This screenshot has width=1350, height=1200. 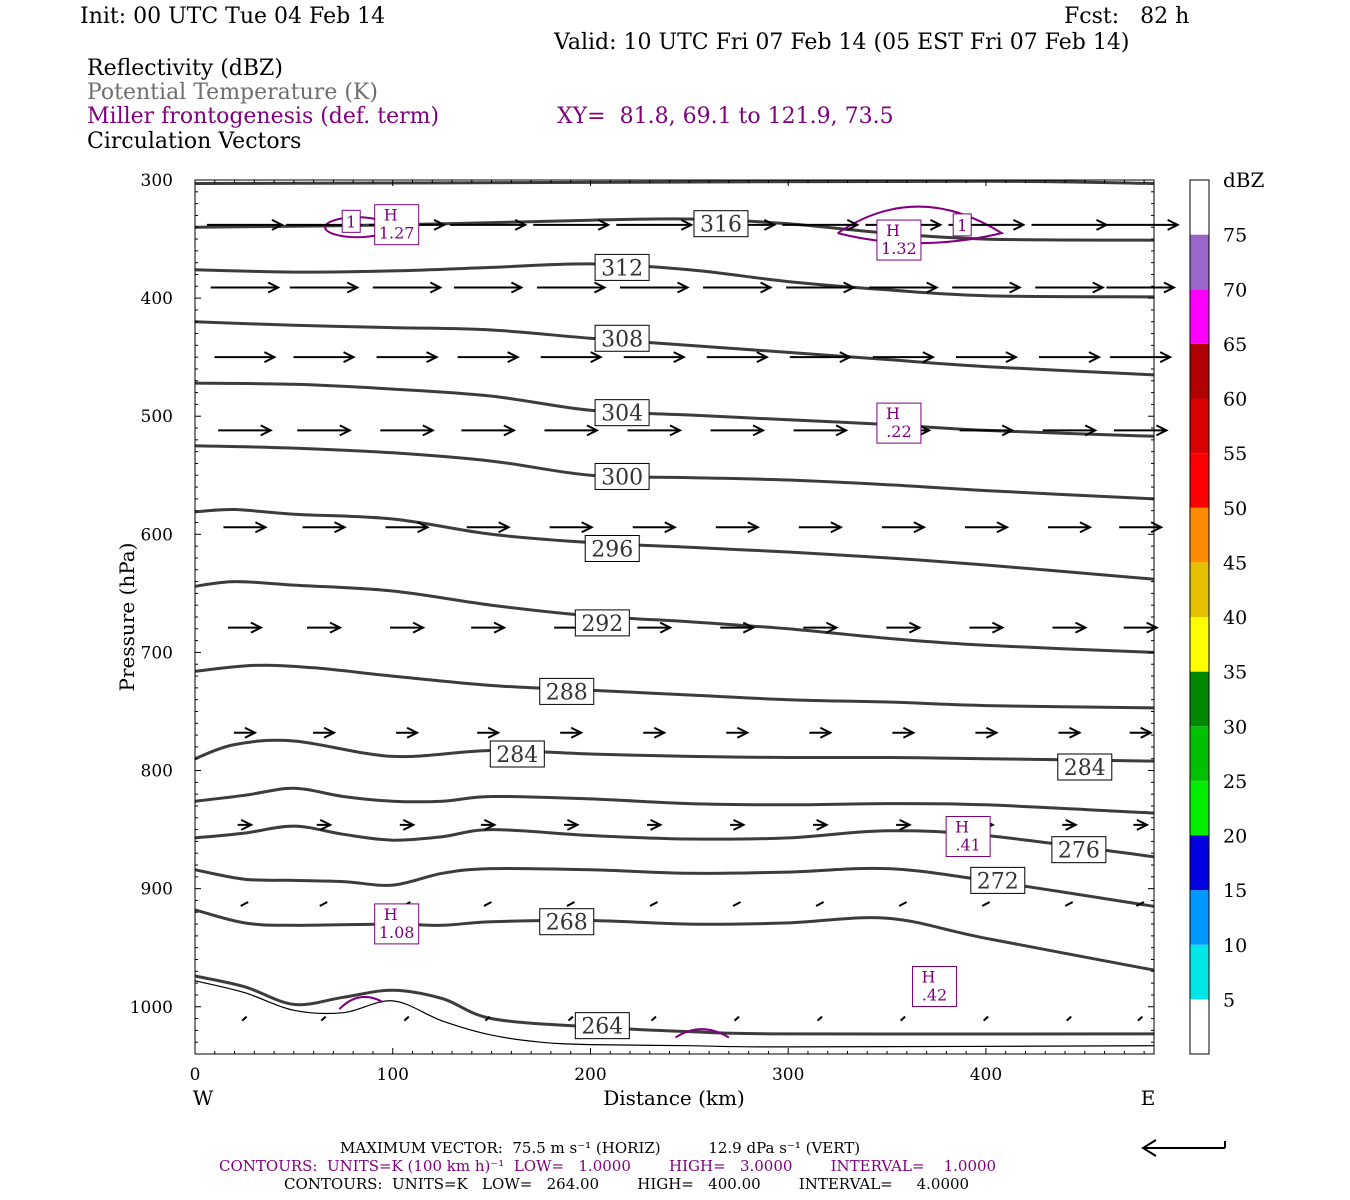 I want to click on frontogenesis-high-value: 1.32, so click(x=899, y=248).